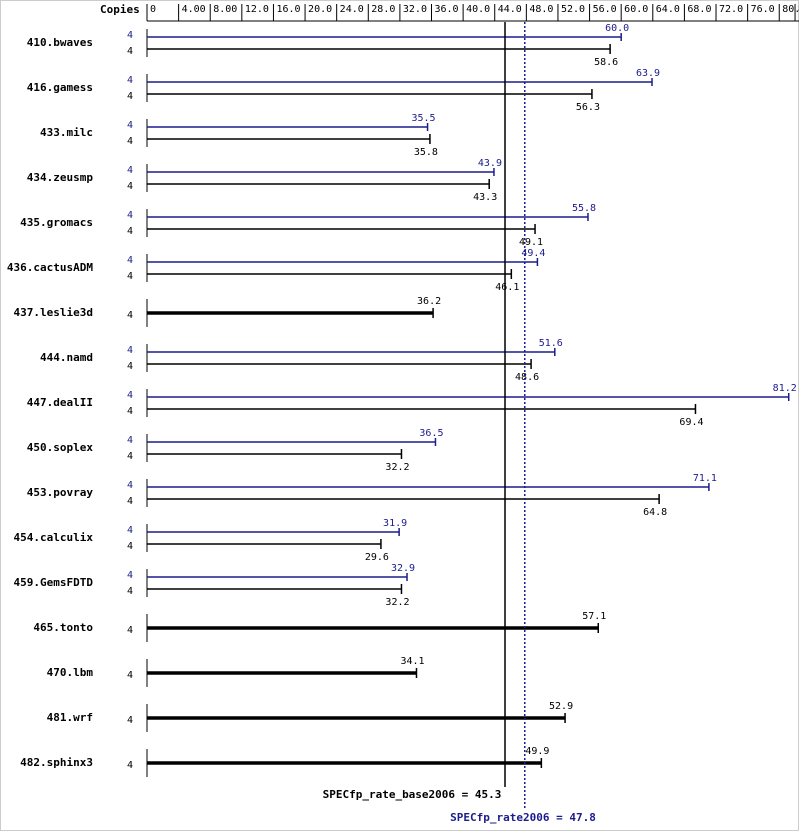 This screenshot has height=831, width=799. Describe the element at coordinates (412, 794) in the screenshot. I see `reference-label: SPECfp_rate_base2006 = 45.3` at that location.